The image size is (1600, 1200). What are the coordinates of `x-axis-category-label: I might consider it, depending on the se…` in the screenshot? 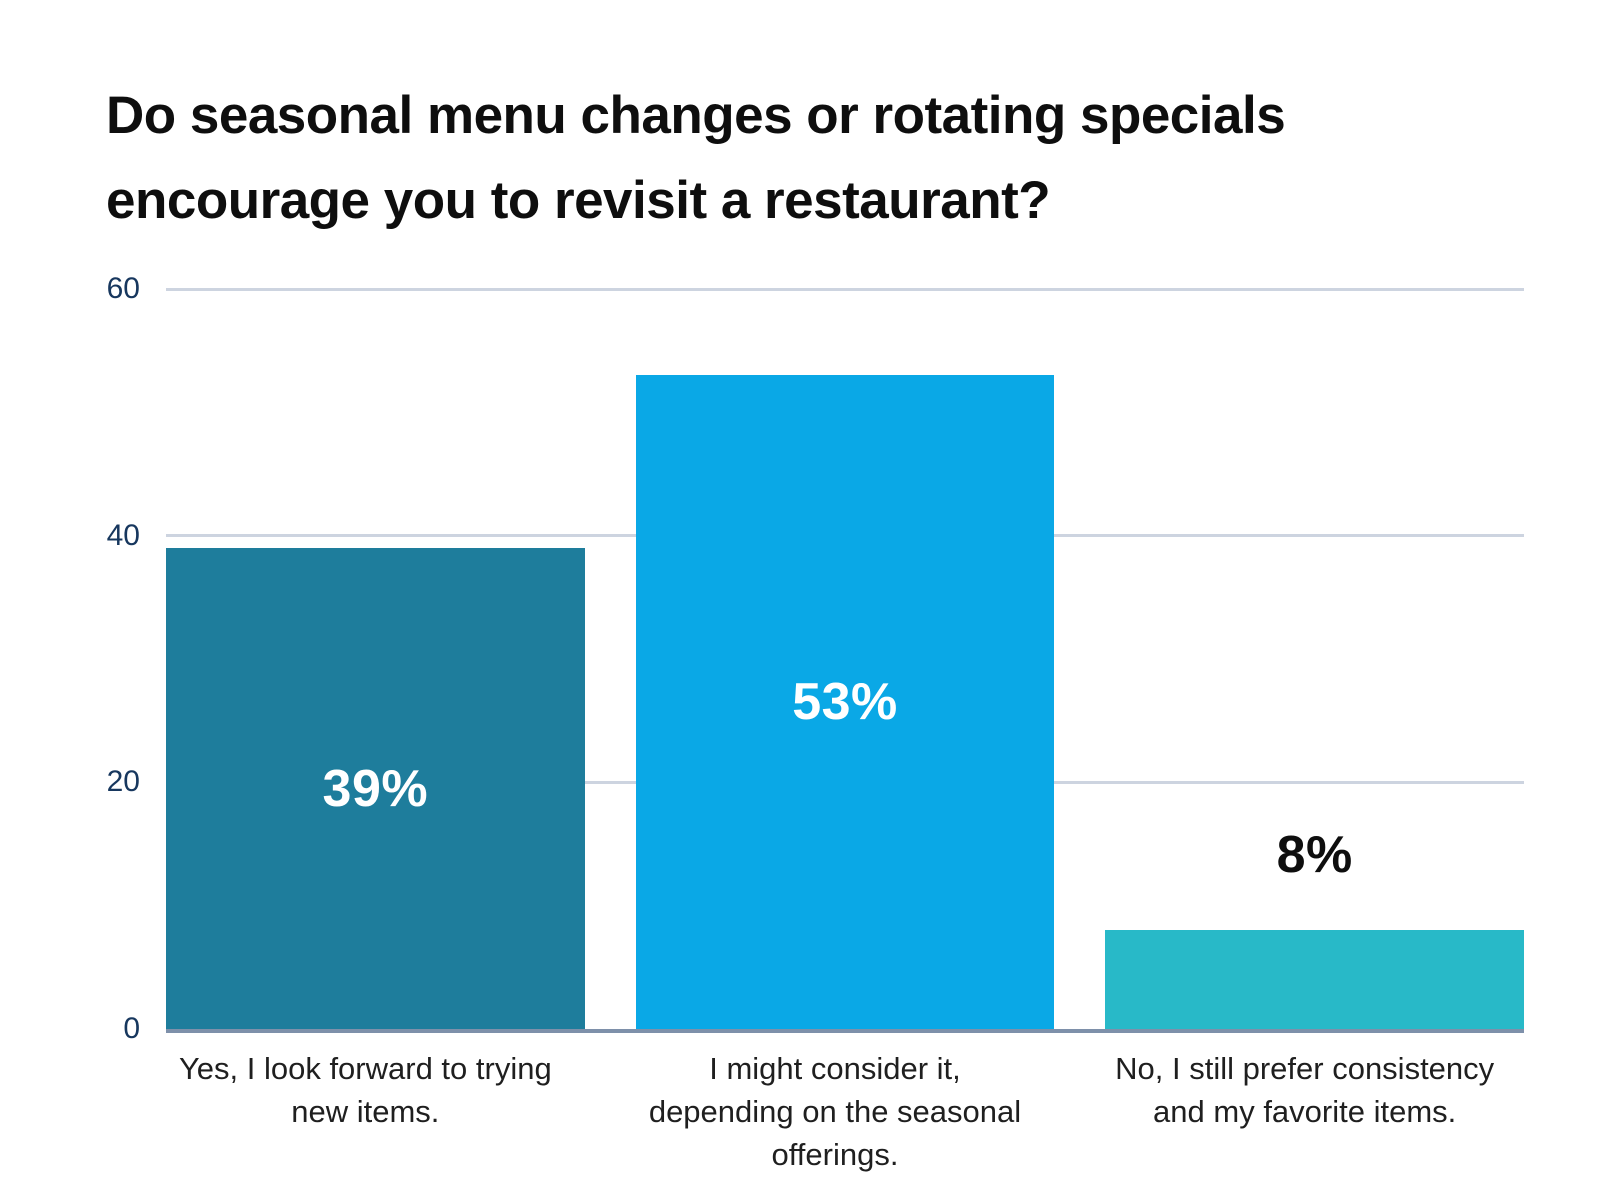 It's located at (835, 1111).